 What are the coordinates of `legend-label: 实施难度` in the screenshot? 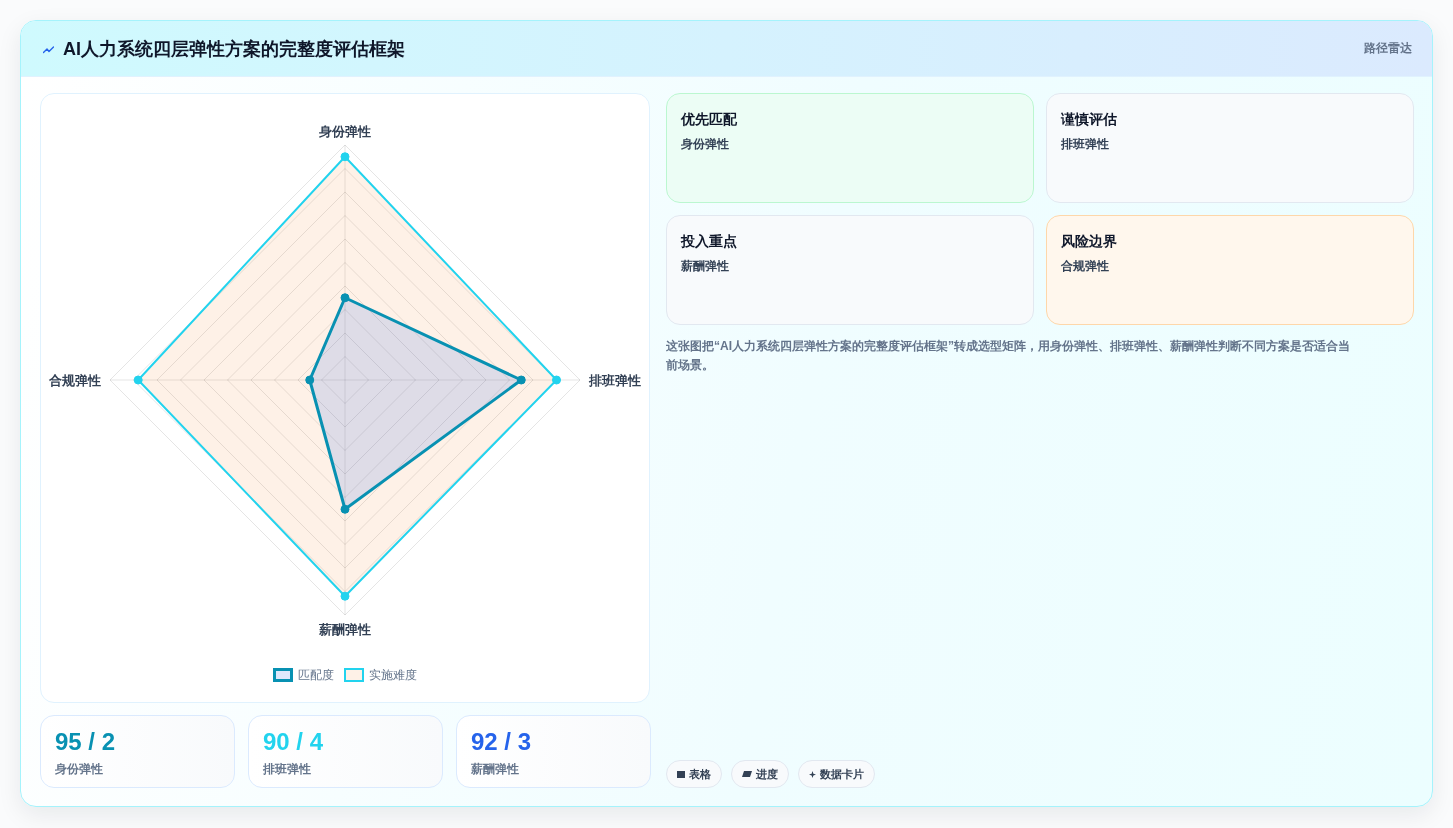 It's located at (393, 675).